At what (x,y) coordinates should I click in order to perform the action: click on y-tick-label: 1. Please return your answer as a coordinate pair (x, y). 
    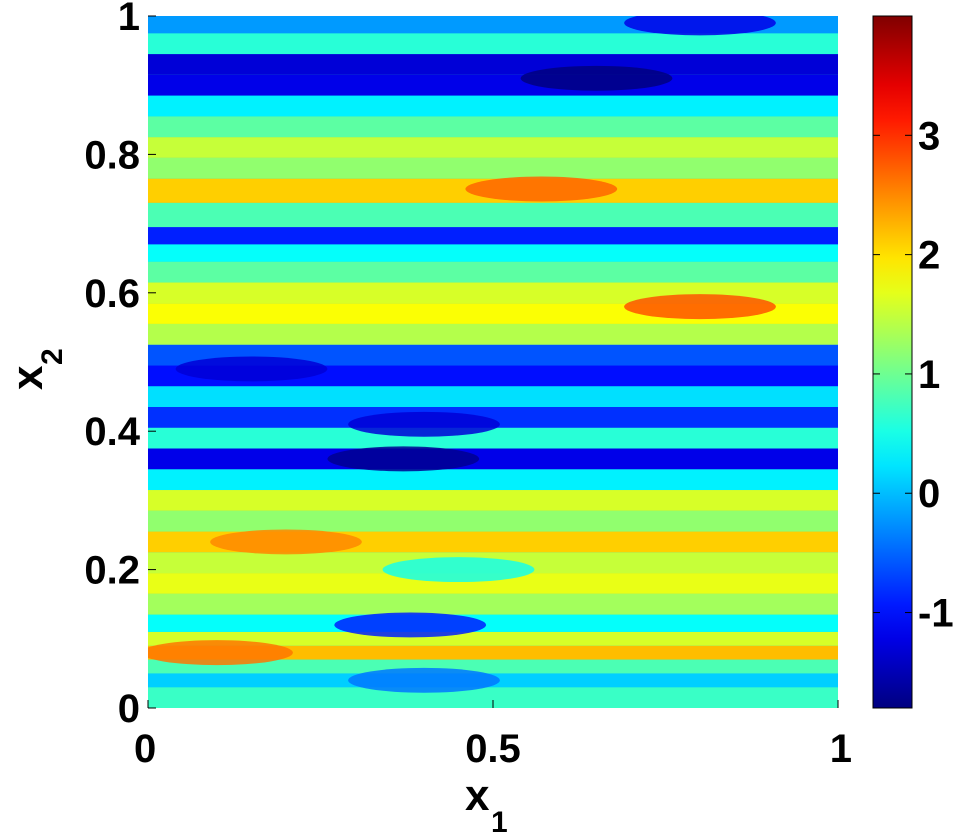
    Looking at the image, I should click on (129, 19).